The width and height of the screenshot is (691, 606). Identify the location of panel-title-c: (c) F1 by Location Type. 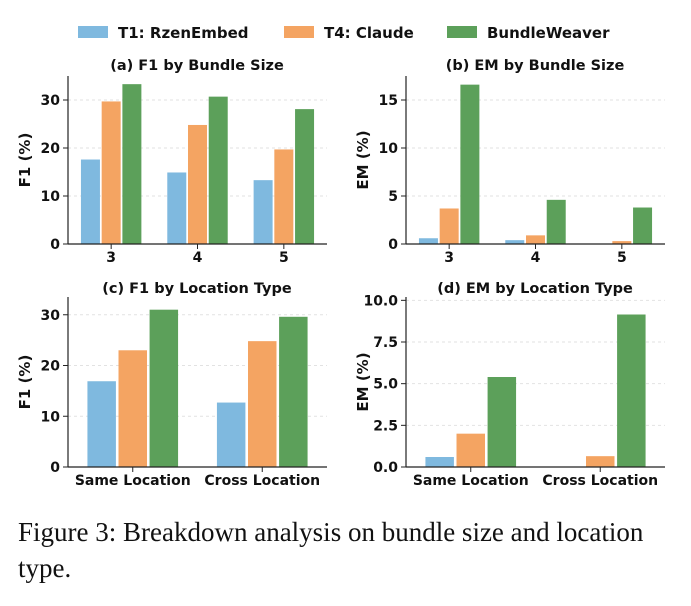
(197, 289).